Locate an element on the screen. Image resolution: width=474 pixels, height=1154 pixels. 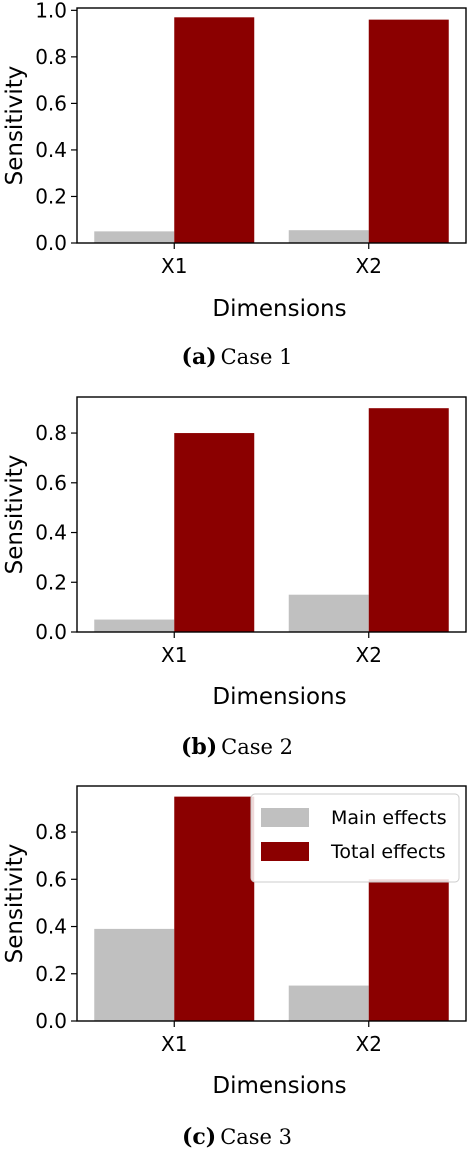
caption-text: Case 1 is located at coordinates (257, 357).